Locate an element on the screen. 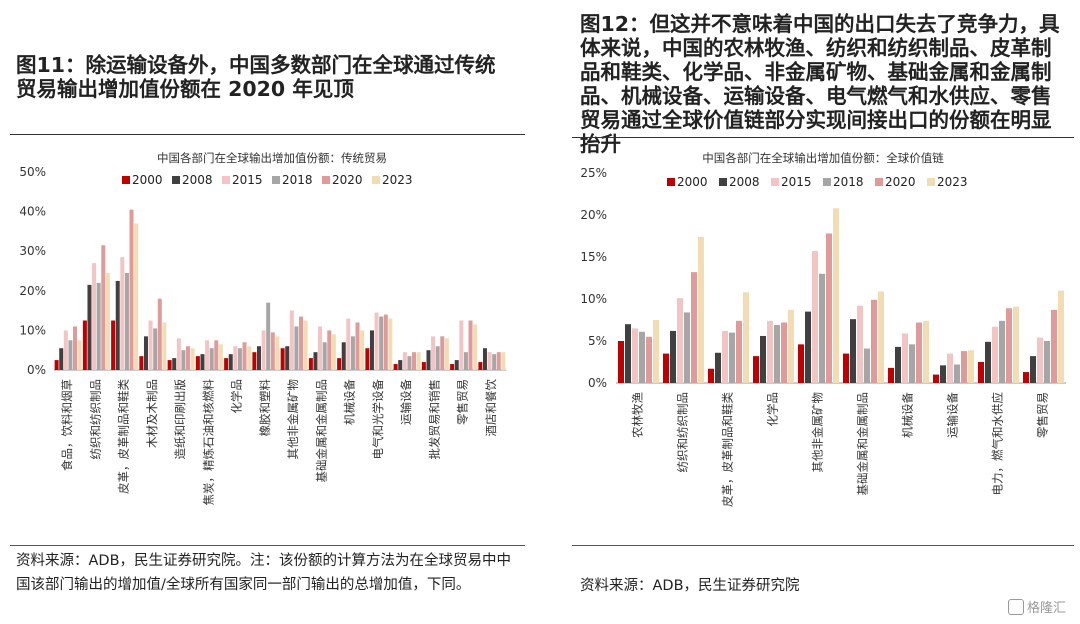  x-tick-label: 酒店和餐饮 is located at coordinates (491, 408).